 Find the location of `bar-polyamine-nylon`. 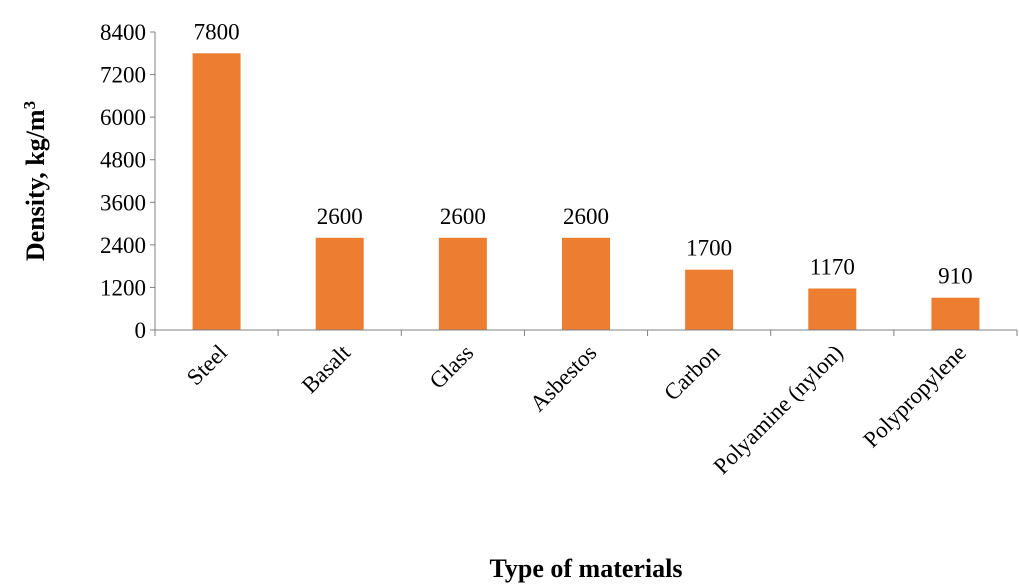

bar-polyamine-nylon is located at coordinates (832, 309).